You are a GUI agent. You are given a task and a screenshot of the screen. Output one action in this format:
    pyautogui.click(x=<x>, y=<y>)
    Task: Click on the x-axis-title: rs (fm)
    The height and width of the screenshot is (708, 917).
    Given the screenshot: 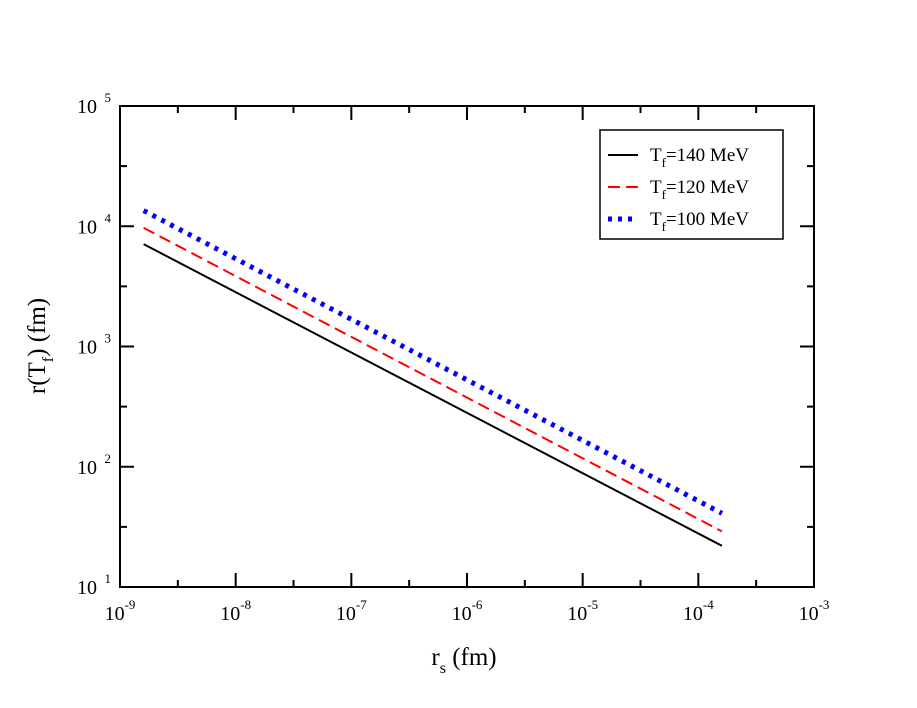 What is the action you would take?
    pyautogui.click(x=463, y=660)
    